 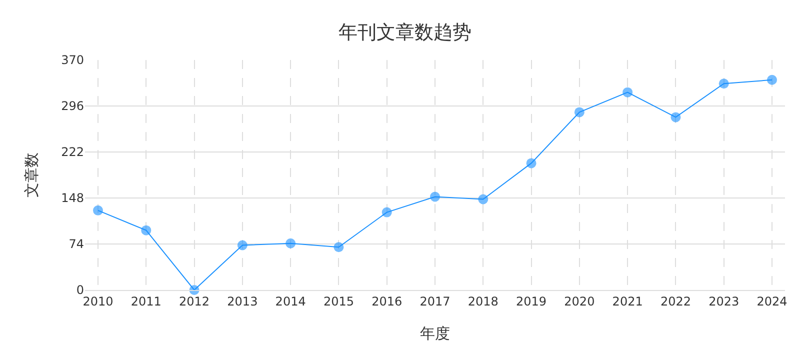 What do you see at coordinates (80, 290) in the screenshot?
I see `y-tick-label: 0` at bounding box center [80, 290].